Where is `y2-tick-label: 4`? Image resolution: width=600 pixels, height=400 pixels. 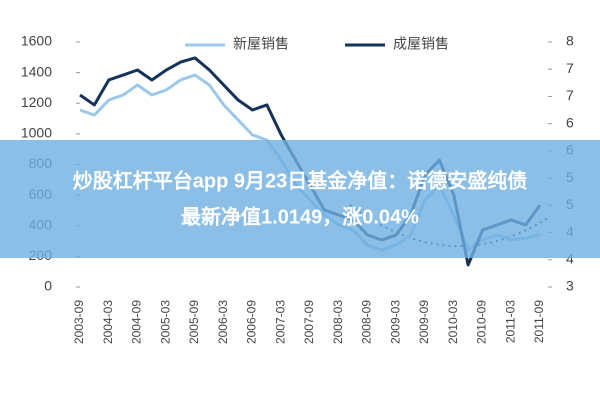
y2-tick-label: 4 is located at coordinates (570, 258).